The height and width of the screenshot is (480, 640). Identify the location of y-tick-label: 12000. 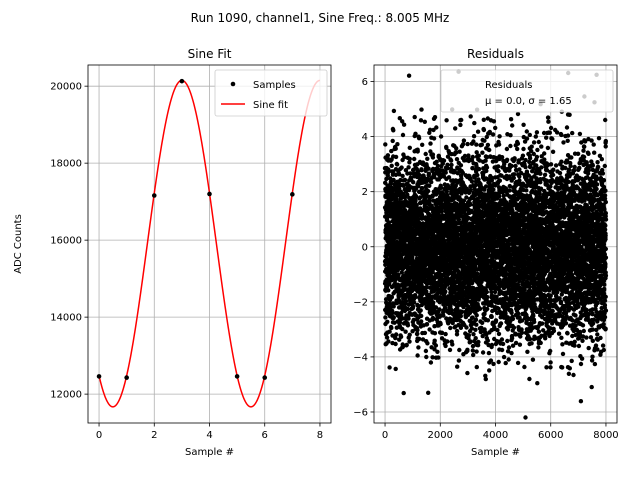
(66, 395).